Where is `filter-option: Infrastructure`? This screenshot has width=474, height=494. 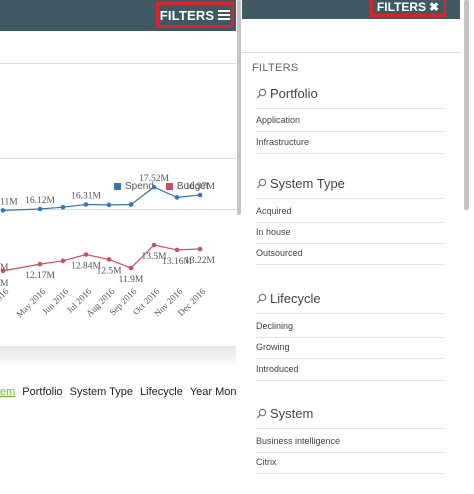 filter-option: Infrastructure is located at coordinates (350, 143).